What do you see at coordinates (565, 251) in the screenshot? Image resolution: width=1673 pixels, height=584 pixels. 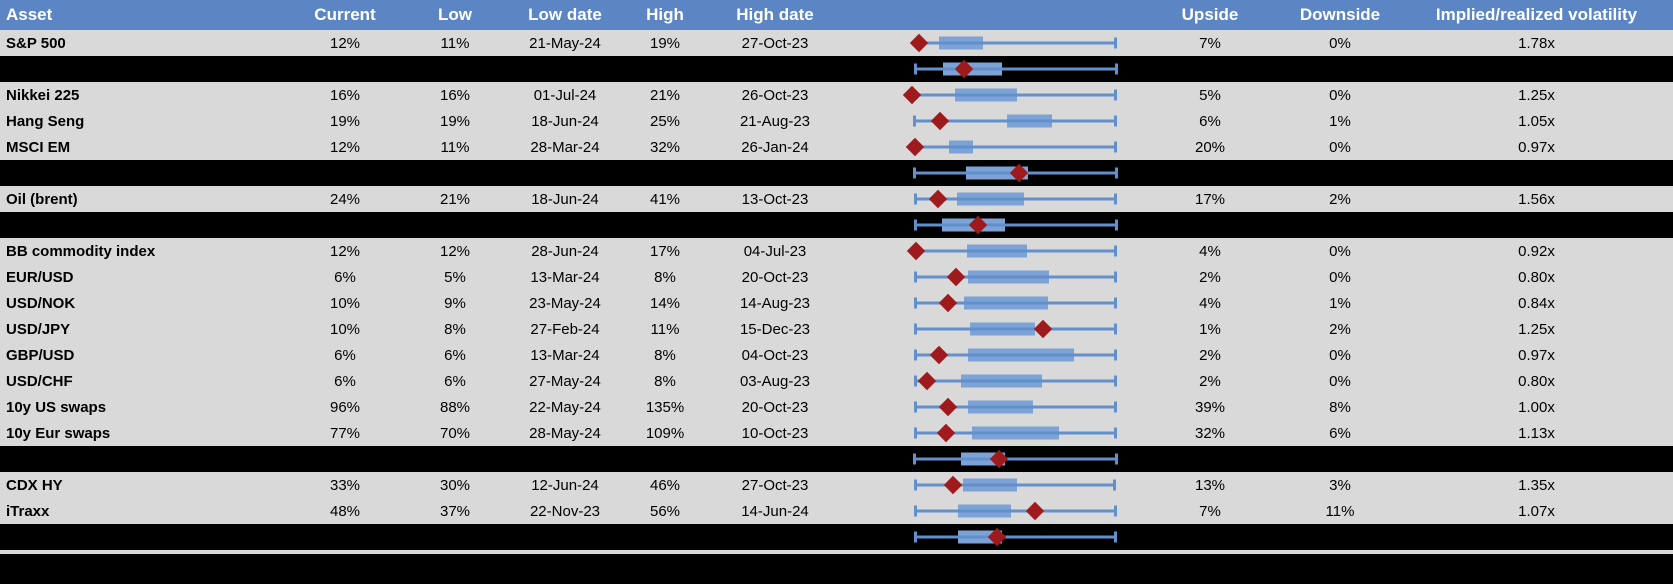 I see `cell-low_date: 28-Jun-24` at bounding box center [565, 251].